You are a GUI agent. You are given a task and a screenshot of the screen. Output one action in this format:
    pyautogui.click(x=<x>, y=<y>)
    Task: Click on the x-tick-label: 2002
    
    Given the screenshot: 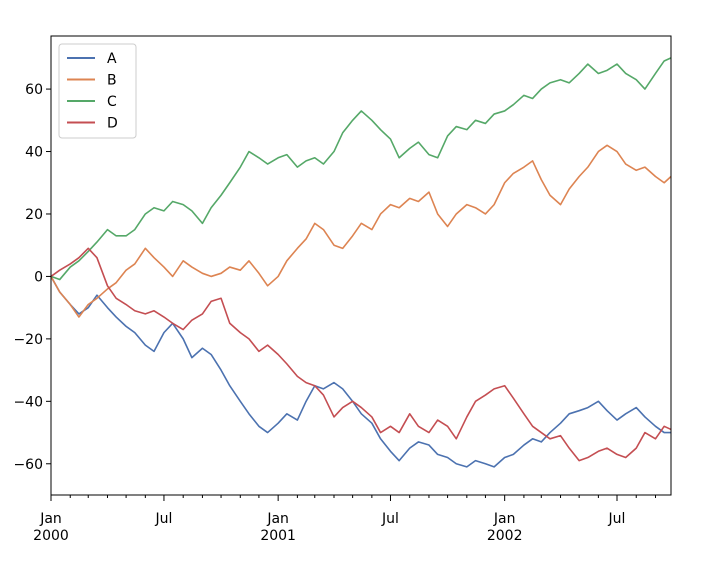 What is the action you would take?
    pyautogui.click(x=505, y=536)
    